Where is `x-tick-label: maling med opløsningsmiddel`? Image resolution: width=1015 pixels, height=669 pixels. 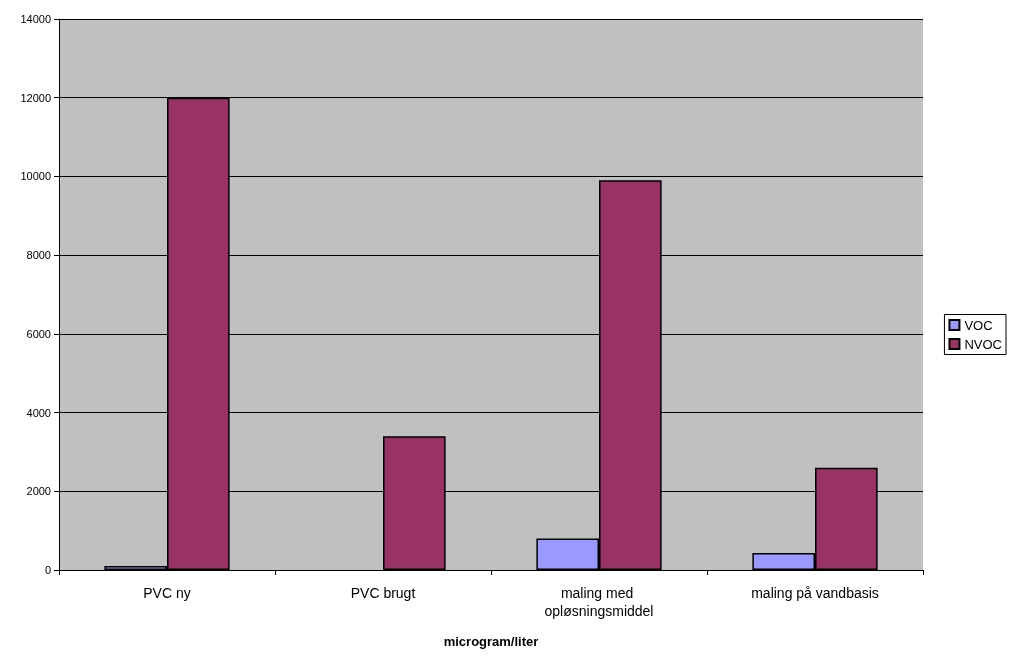 x-tick-label: maling med opløsningsmiddel is located at coordinates (599, 602).